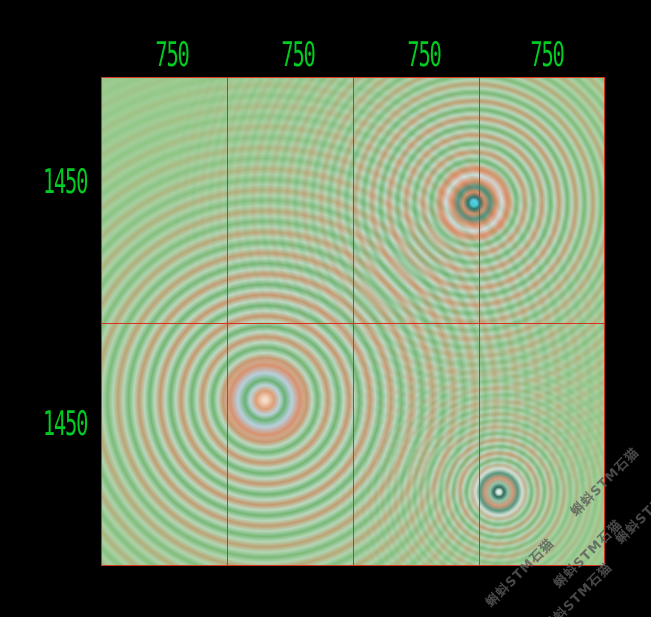 The height and width of the screenshot is (617, 651). What do you see at coordinates (474, 203) in the screenshot?
I see `ripple-source-top-right-core` at bounding box center [474, 203].